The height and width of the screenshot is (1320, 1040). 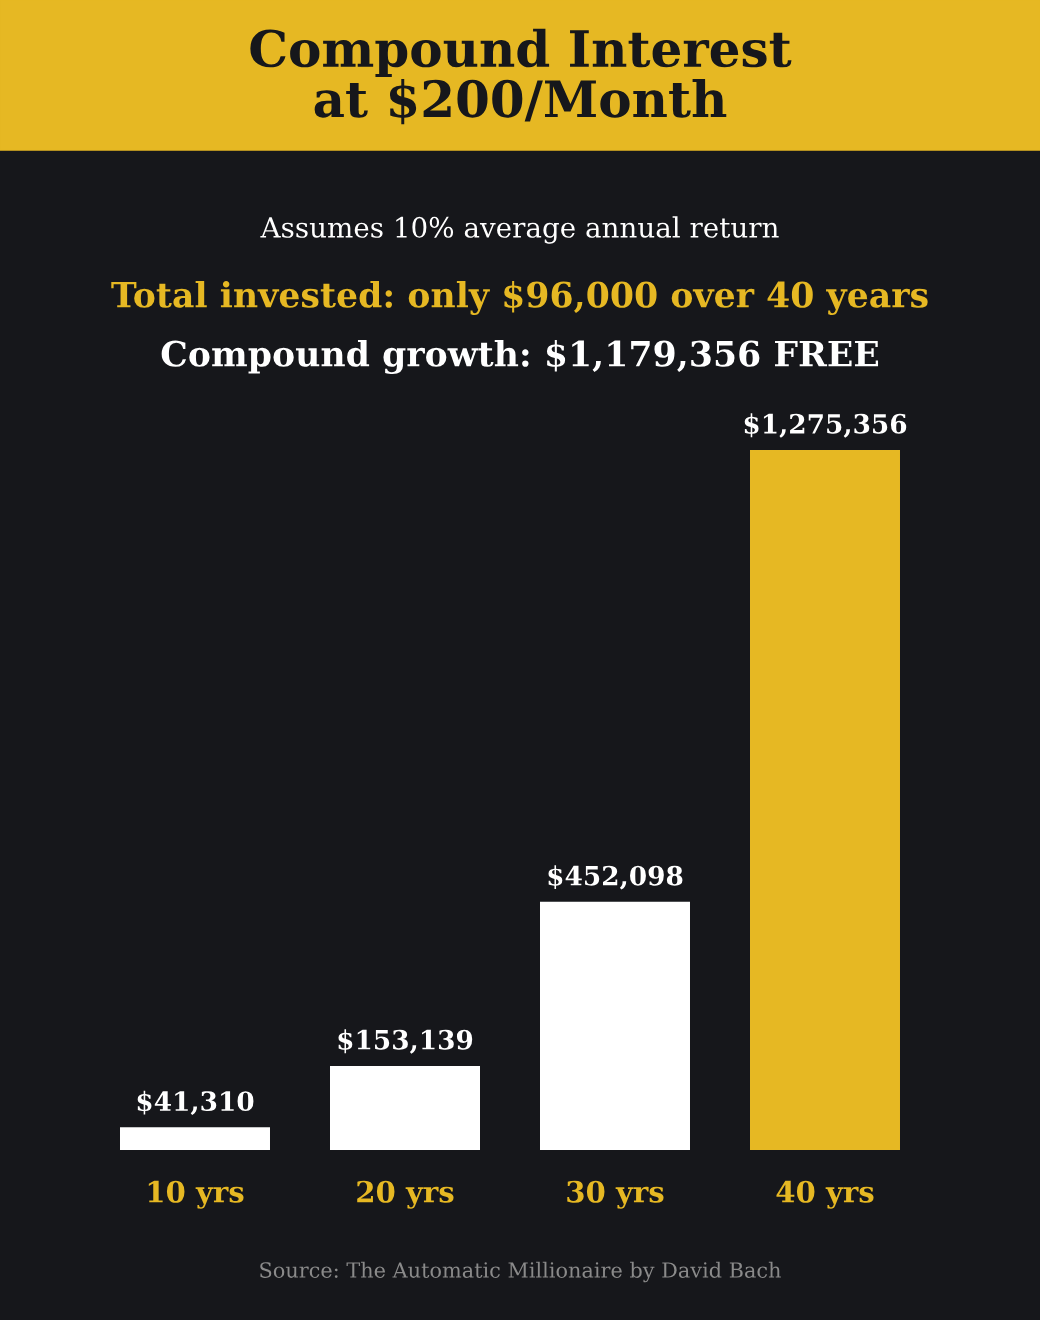 What do you see at coordinates (520, 357) in the screenshot?
I see `text: Compound growth: $1,179,356 FREE` at bounding box center [520, 357].